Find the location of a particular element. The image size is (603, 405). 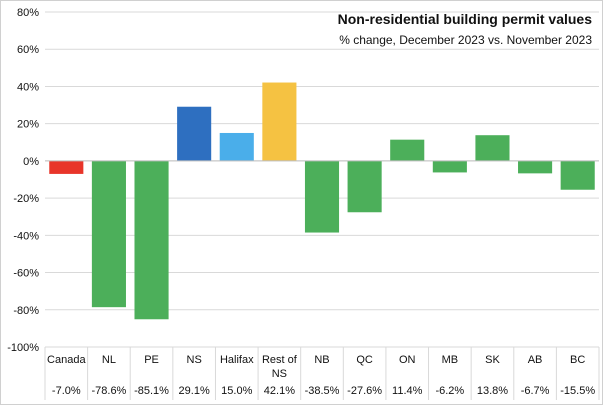

category-label: Canada is located at coordinates (66, 360).